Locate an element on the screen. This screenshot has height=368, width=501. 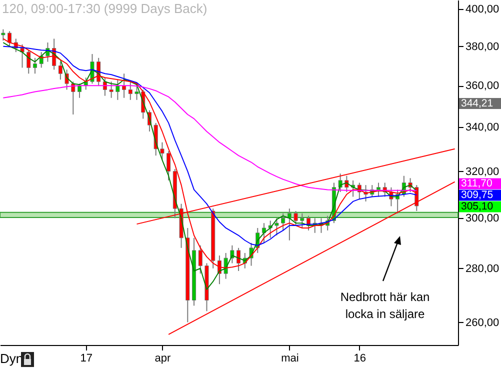
y-tick-label: 340,00 is located at coordinates (483, 128).